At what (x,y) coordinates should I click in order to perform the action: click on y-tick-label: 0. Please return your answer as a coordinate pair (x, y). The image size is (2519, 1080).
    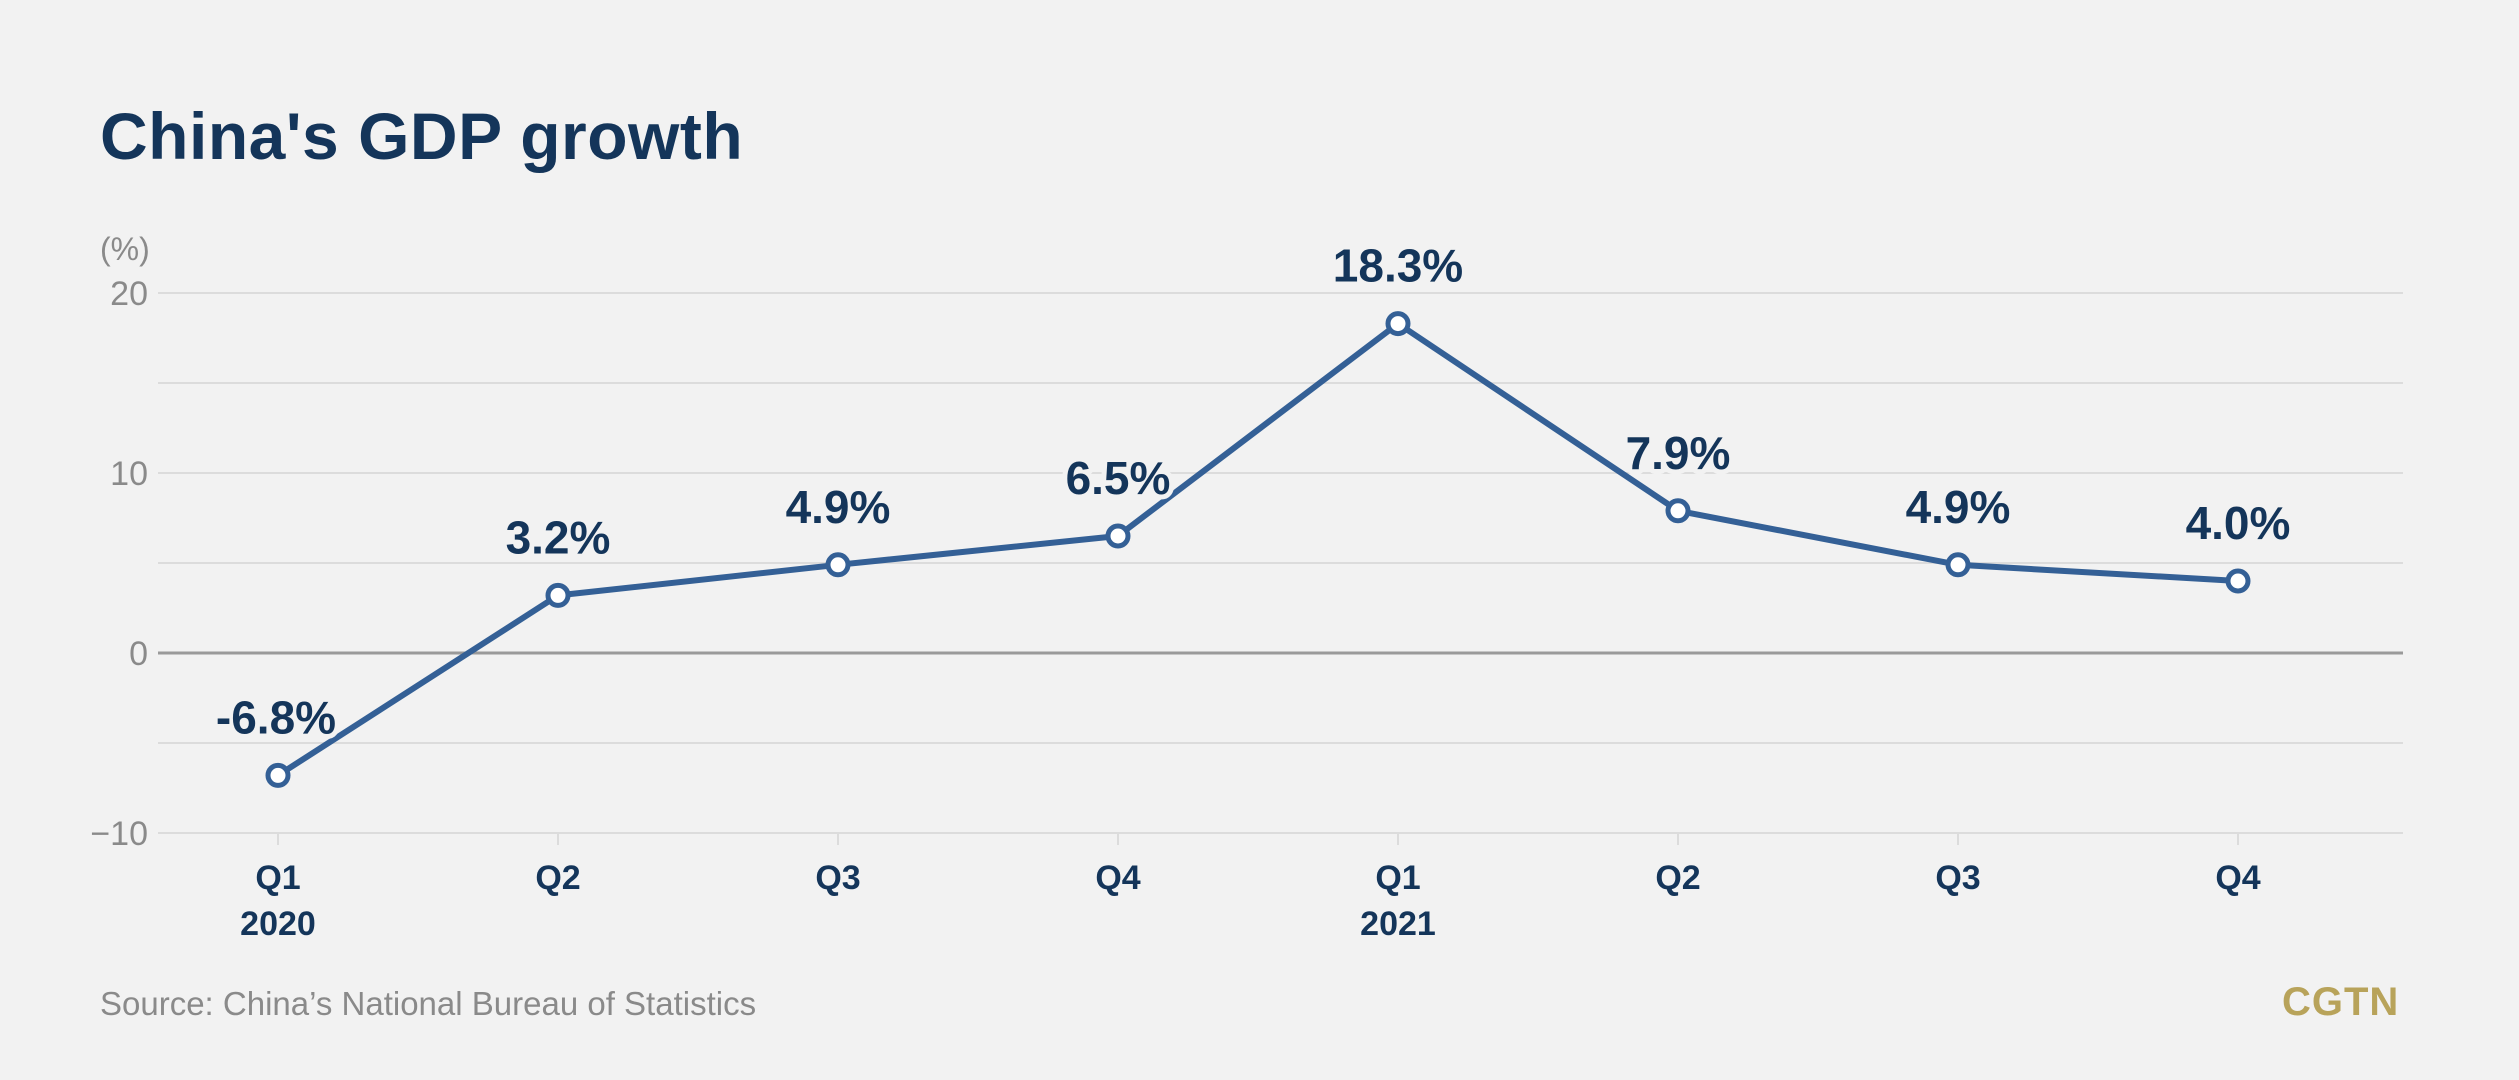
    Looking at the image, I should click on (138, 654).